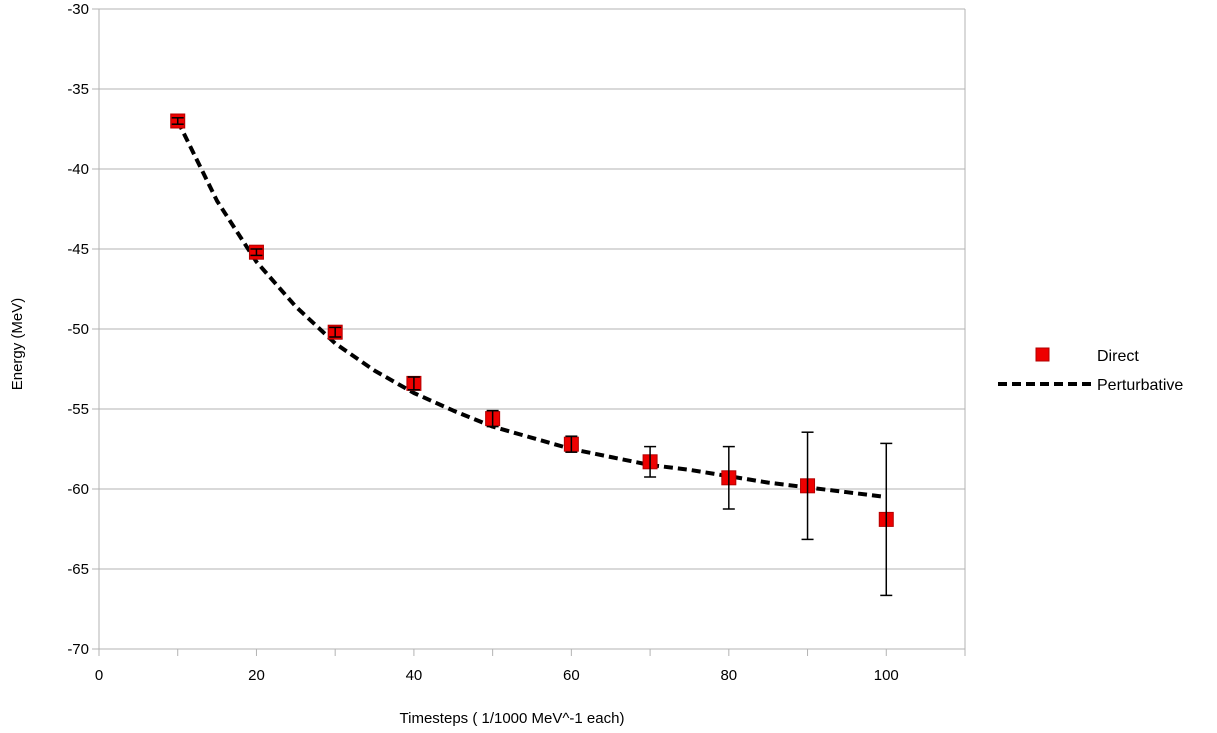  What do you see at coordinates (728, 675) in the screenshot?
I see `x-tick-label: 80` at bounding box center [728, 675].